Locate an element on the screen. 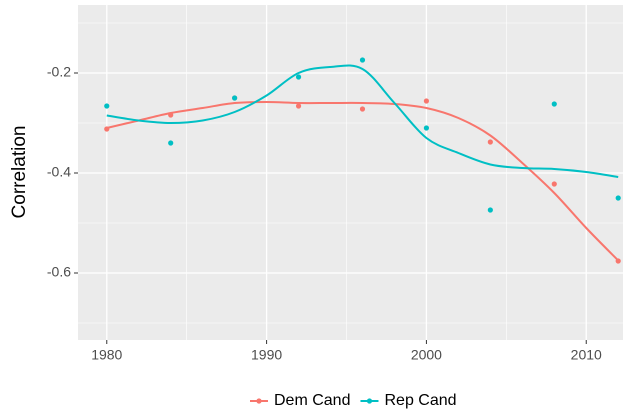 Image resolution: width=637 pixels, height=413 pixels. y-tick-label: -0.4 is located at coordinates (59, 172).